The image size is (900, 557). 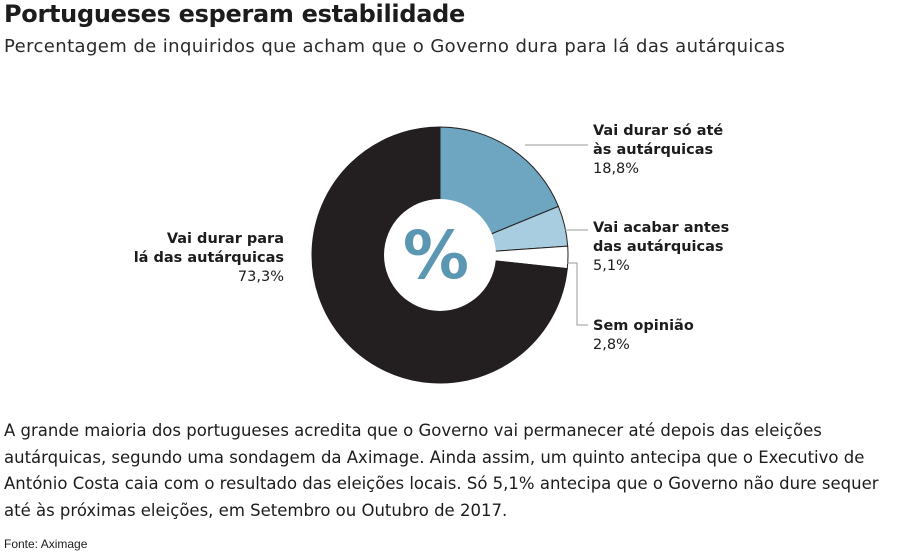 What do you see at coordinates (616, 169) in the screenshot?
I see `slice-value-0: 18,8%` at bounding box center [616, 169].